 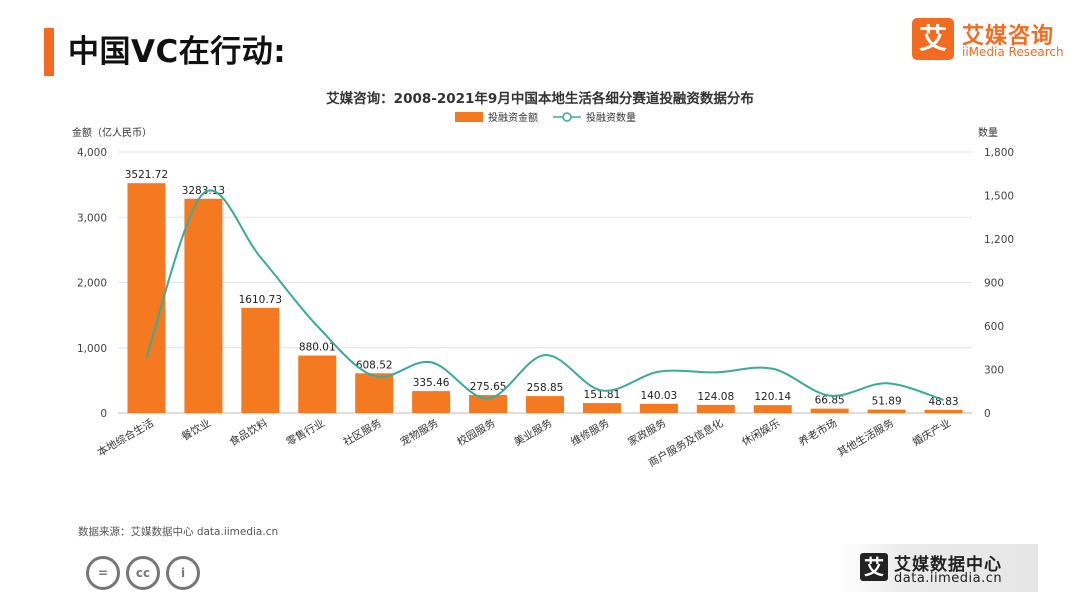 What do you see at coordinates (103, 573) in the screenshot?
I see `cc-nd-icon: =` at bounding box center [103, 573].